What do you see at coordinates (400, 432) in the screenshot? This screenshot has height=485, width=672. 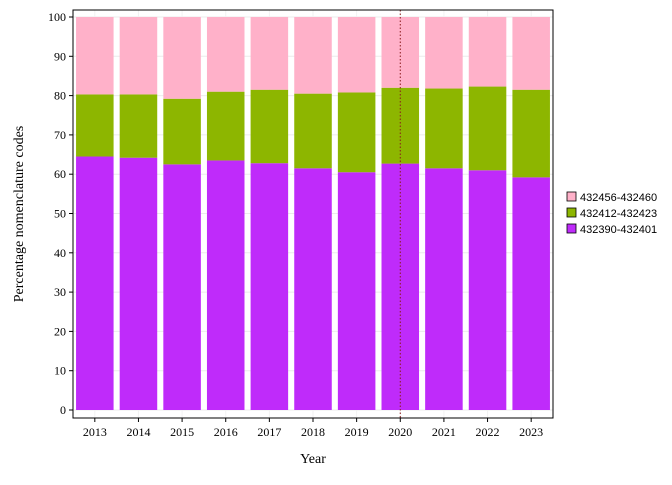 I see `x-tick-label-2020: 2020` at bounding box center [400, 432].